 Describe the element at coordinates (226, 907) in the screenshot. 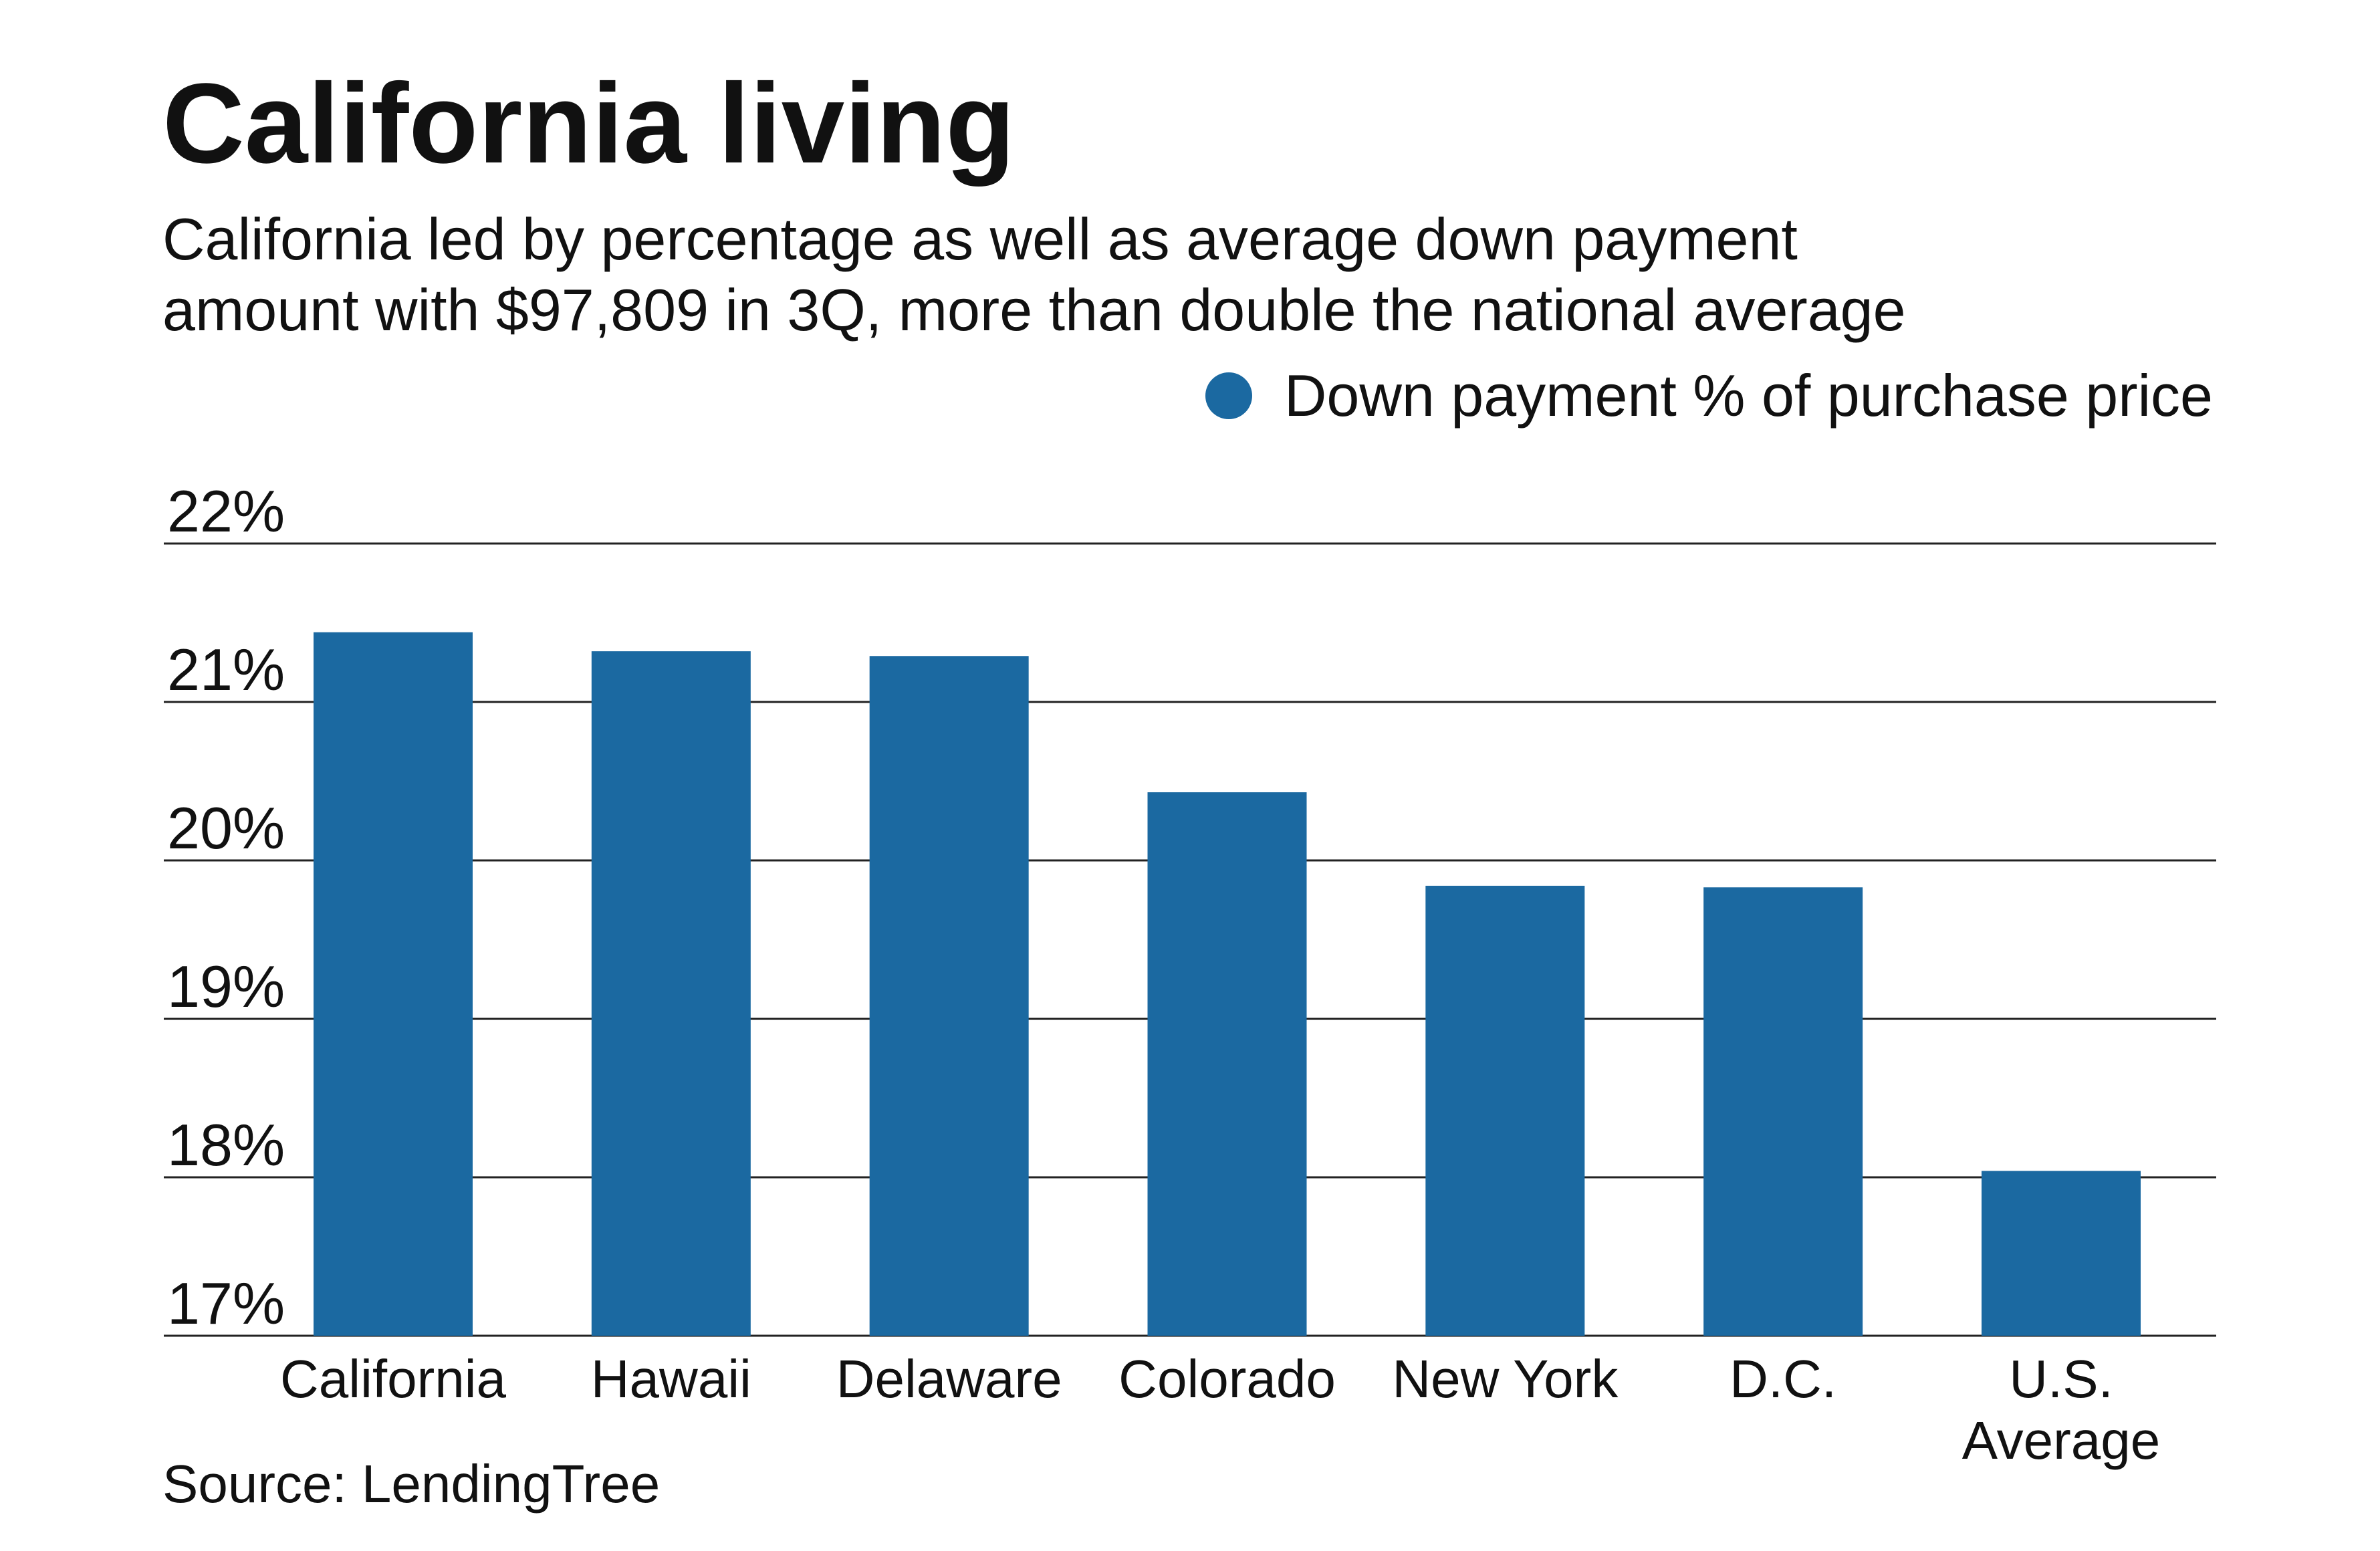

I see `y-axis-ticks: 17% 18% 19% 20% 21% 22%` at that location.